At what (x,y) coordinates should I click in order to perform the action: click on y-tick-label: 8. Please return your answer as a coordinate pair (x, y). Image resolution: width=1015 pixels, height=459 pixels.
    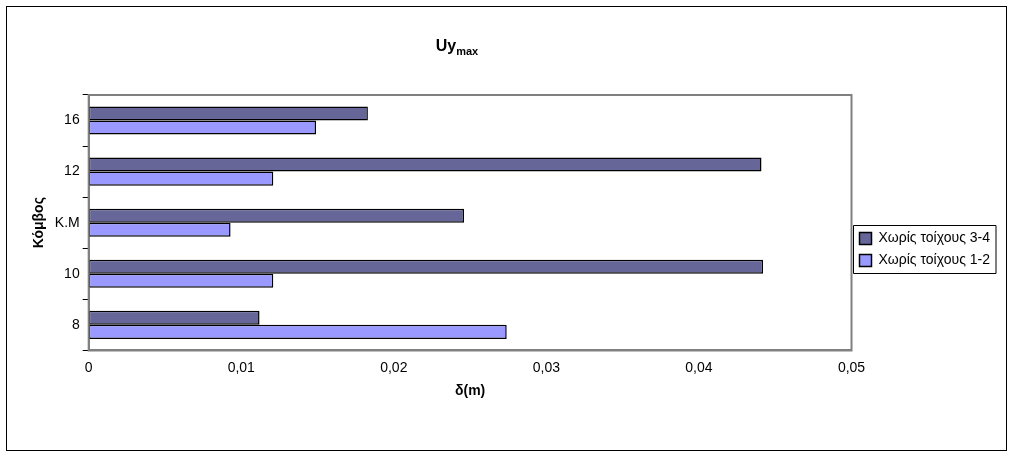
    Looking at the image, I should click on (75, 323).